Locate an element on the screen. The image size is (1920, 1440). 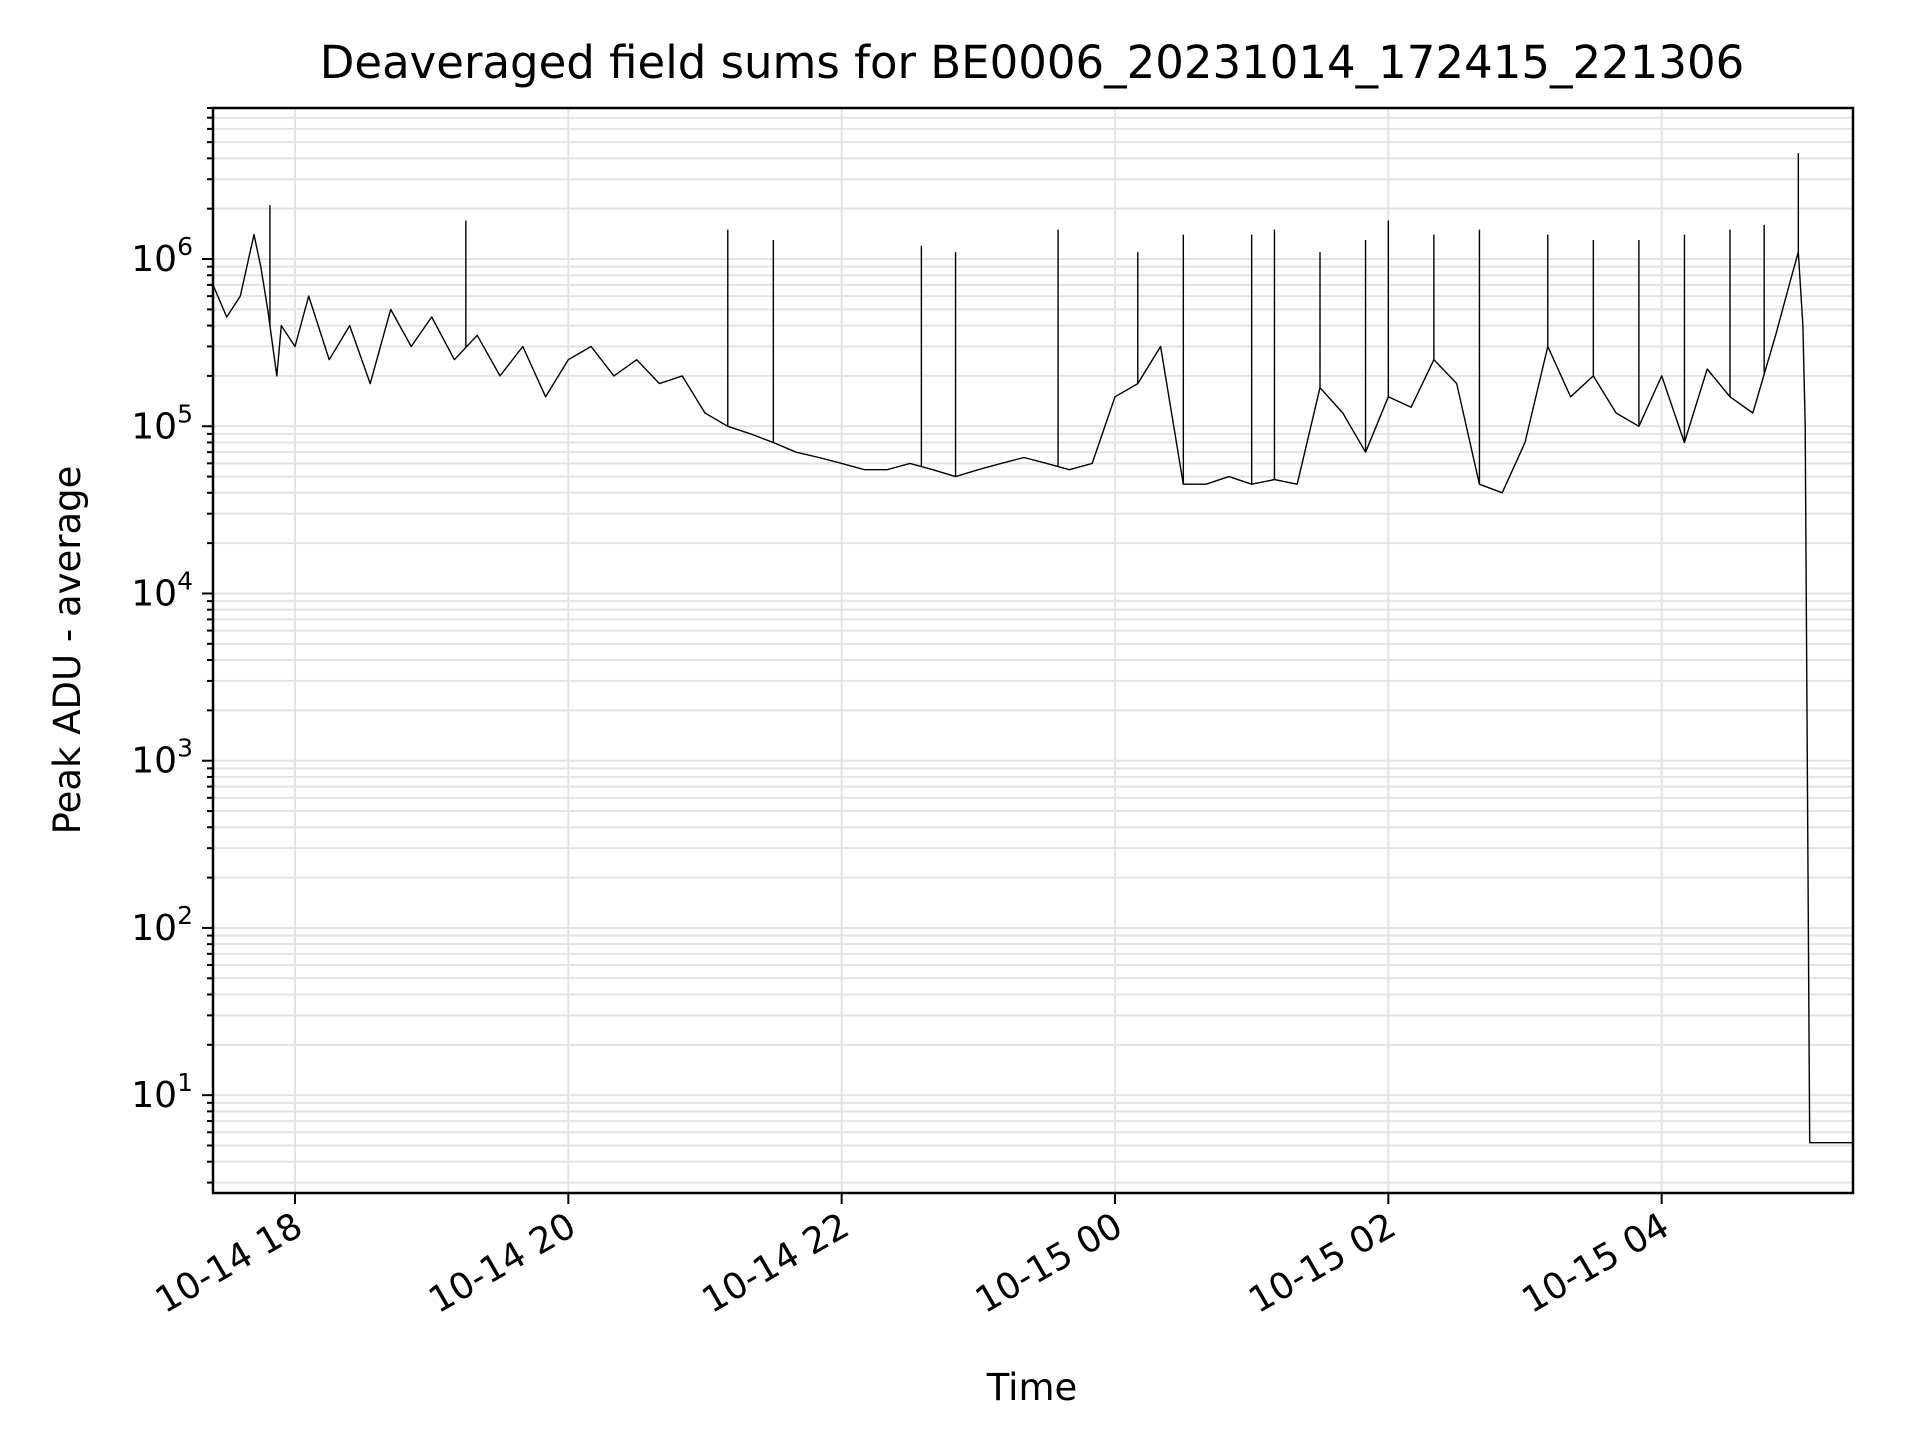
y-tick-label: 10² is located at coordinates (162, 925).